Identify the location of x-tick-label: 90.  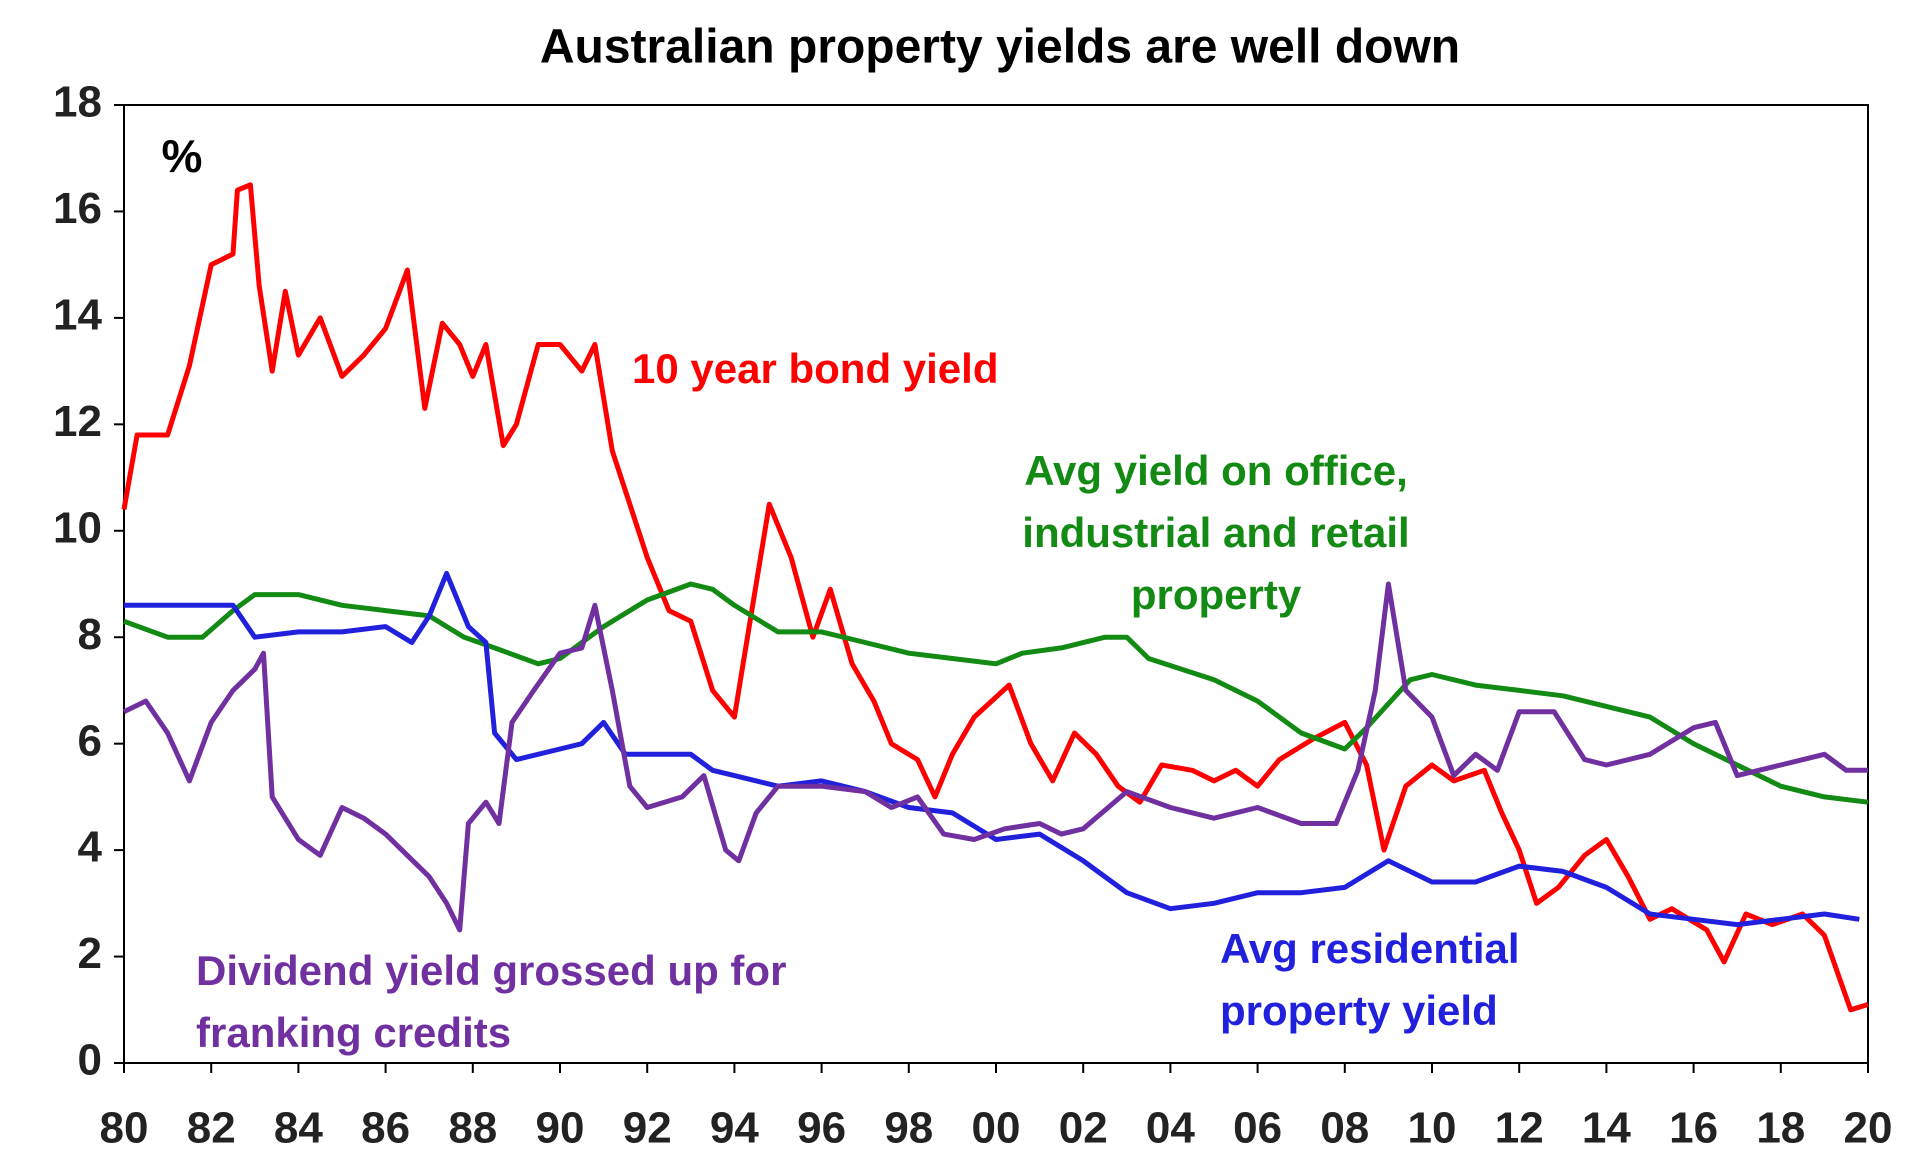
(560, 1128).